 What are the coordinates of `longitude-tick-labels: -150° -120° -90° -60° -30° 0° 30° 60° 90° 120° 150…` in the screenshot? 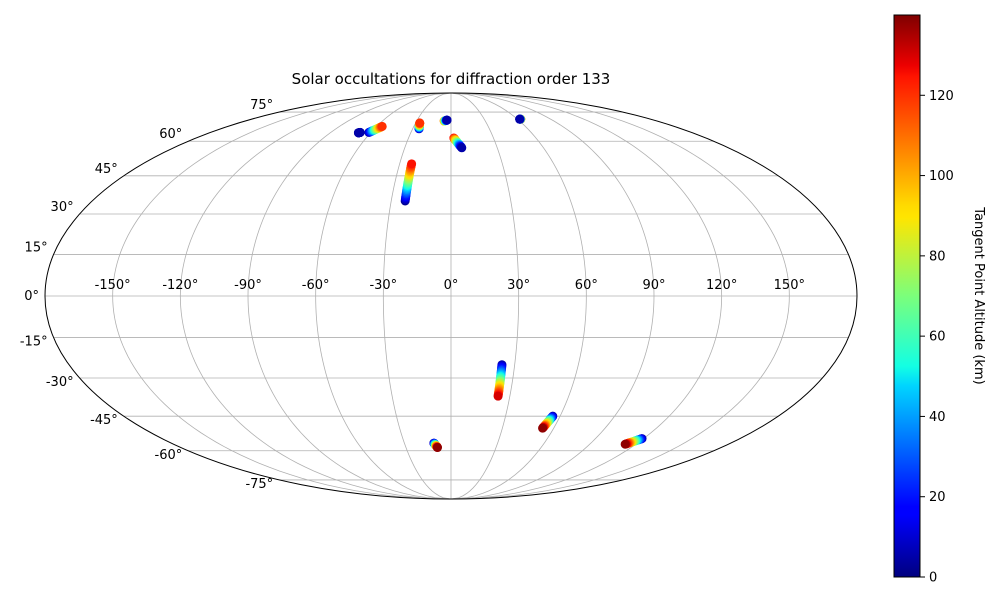 It's located at (450, 285).